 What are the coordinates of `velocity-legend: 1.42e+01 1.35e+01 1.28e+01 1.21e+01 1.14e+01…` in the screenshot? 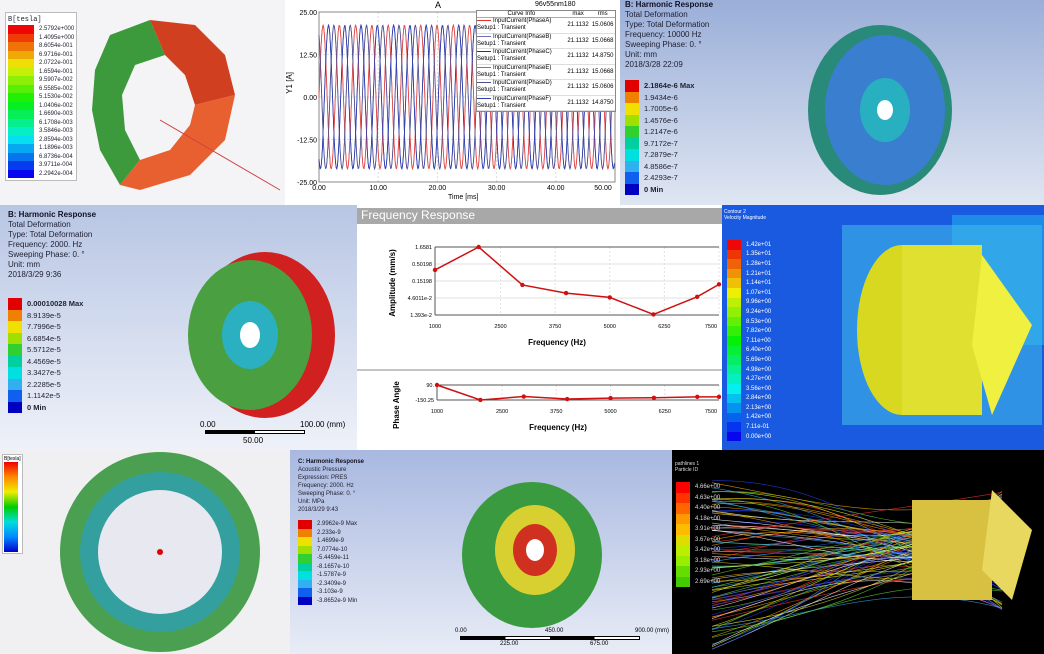 It's located at (749, 340).